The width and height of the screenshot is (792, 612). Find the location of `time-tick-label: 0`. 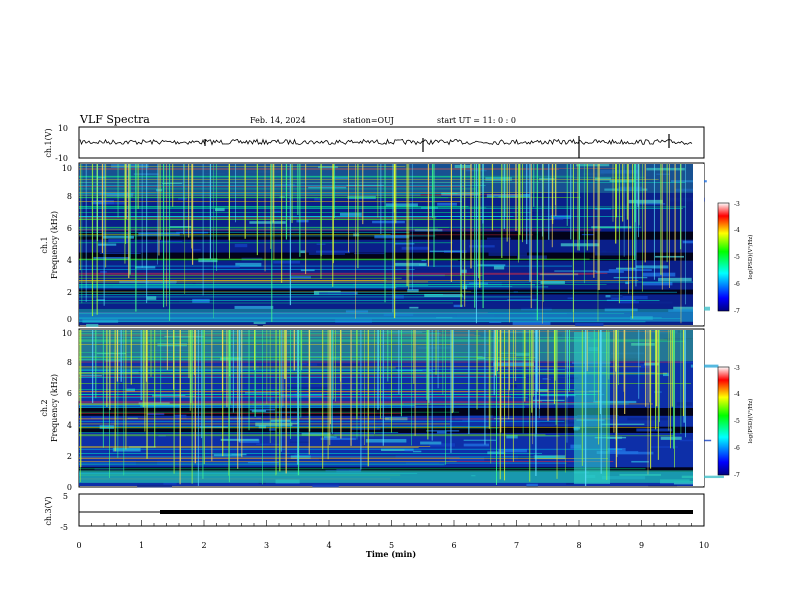

time-tick-label: 0 is located at coordinates (78, 545).